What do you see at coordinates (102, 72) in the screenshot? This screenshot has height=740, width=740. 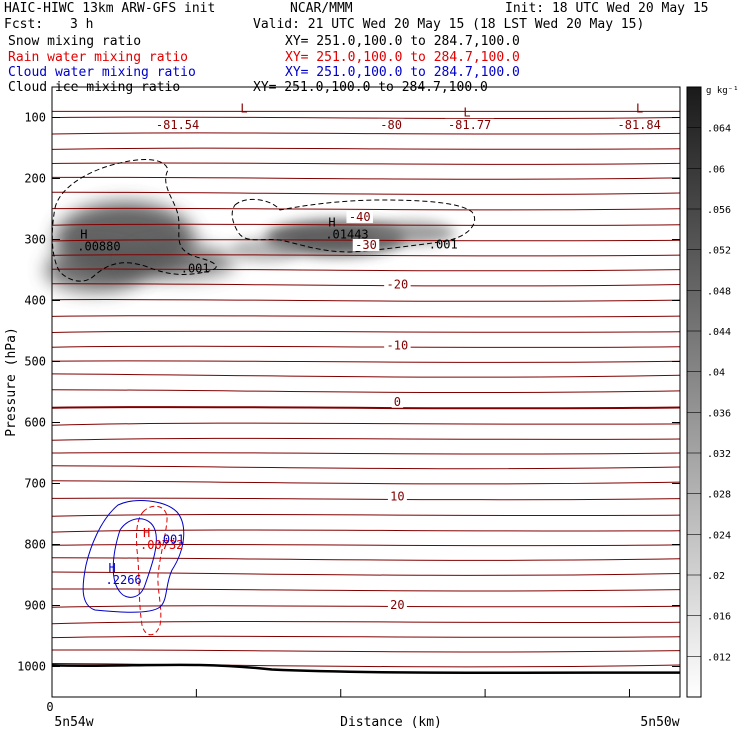 I see `field-cloudwater-name: Cloud water mixing ratio` at bounding box center [102, 72].